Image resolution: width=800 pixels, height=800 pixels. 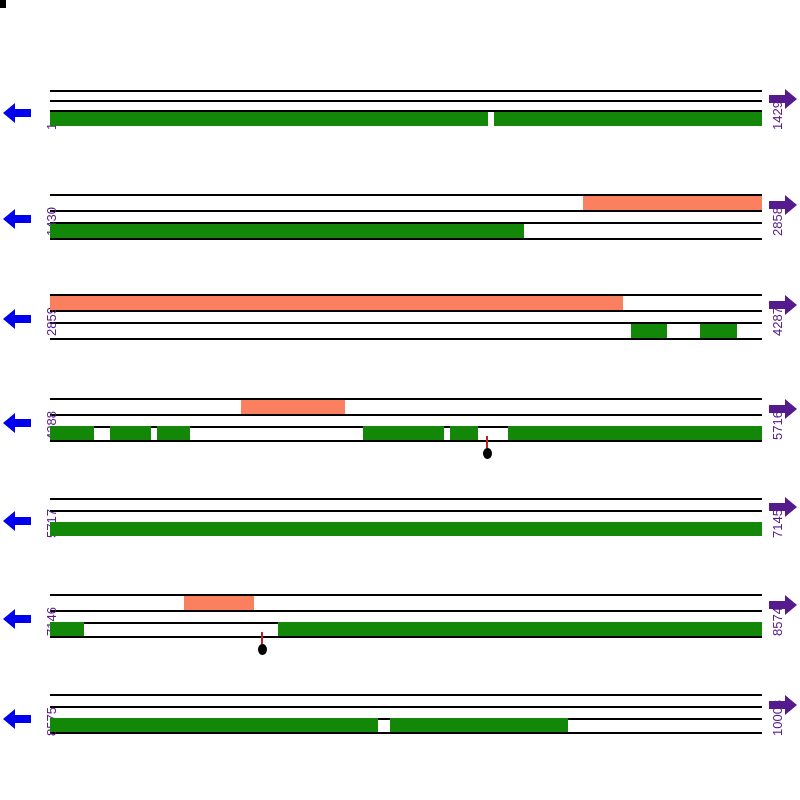 What do you see at coordinates (777, 221) in the screenshot?
I see `coordinate-label-end: 2858` at bounding box center [777, 221].